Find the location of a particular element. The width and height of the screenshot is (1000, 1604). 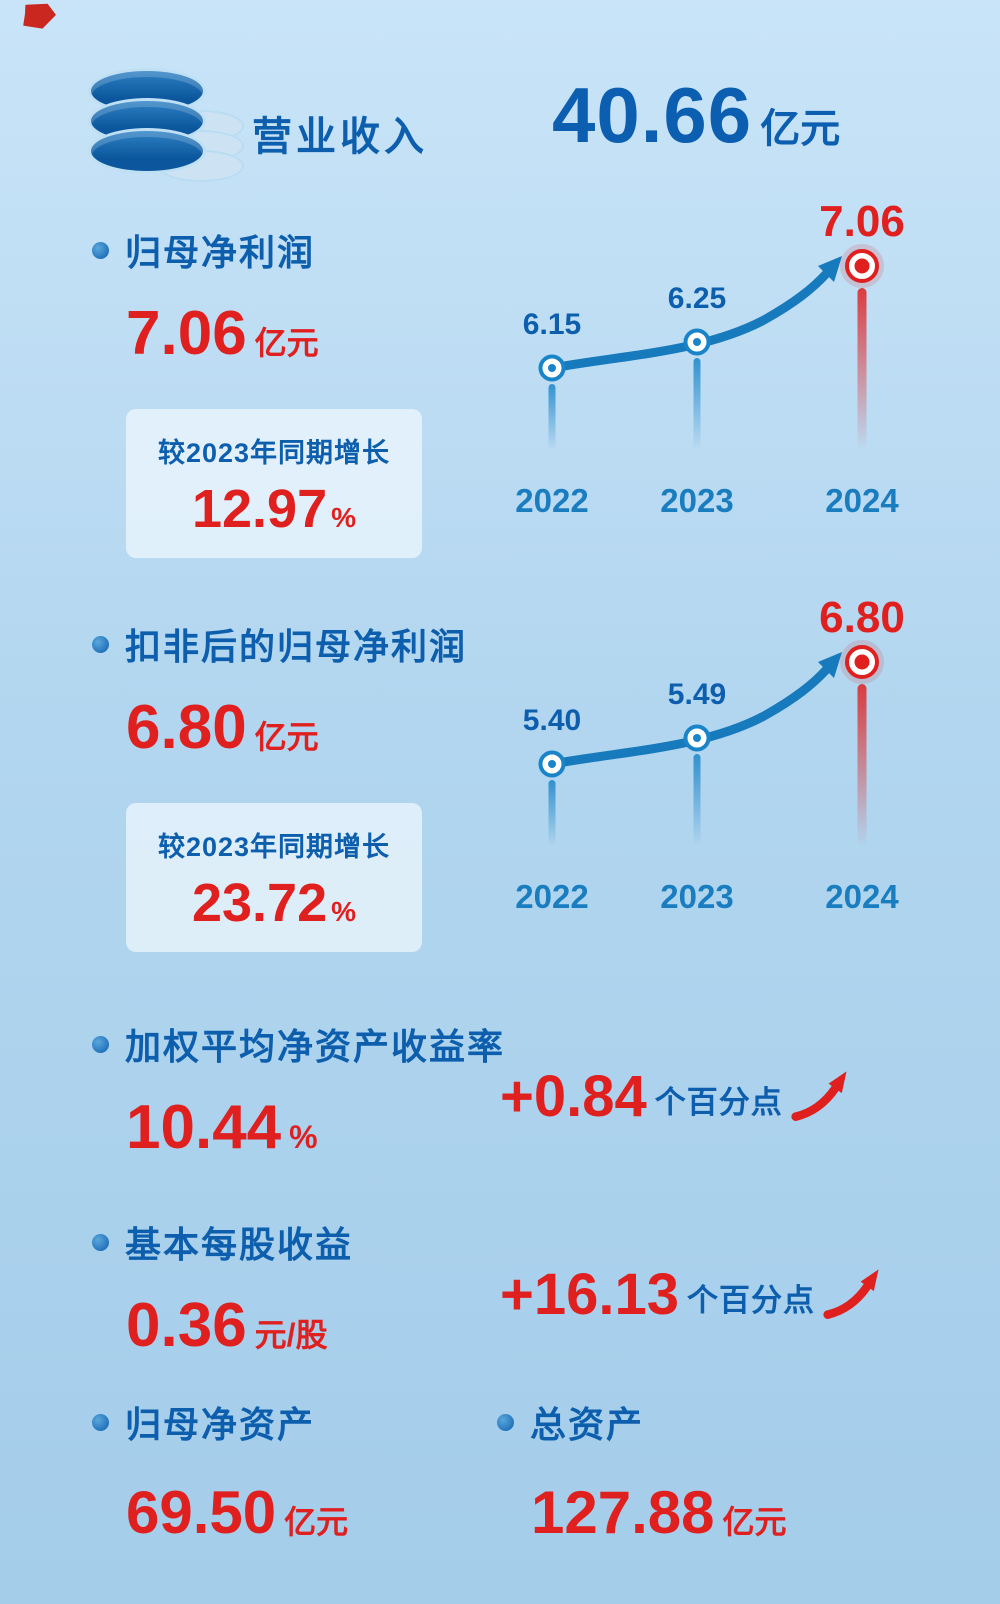

deducted-net-profit-number: 6.80 is located at coordinates (186, 727).